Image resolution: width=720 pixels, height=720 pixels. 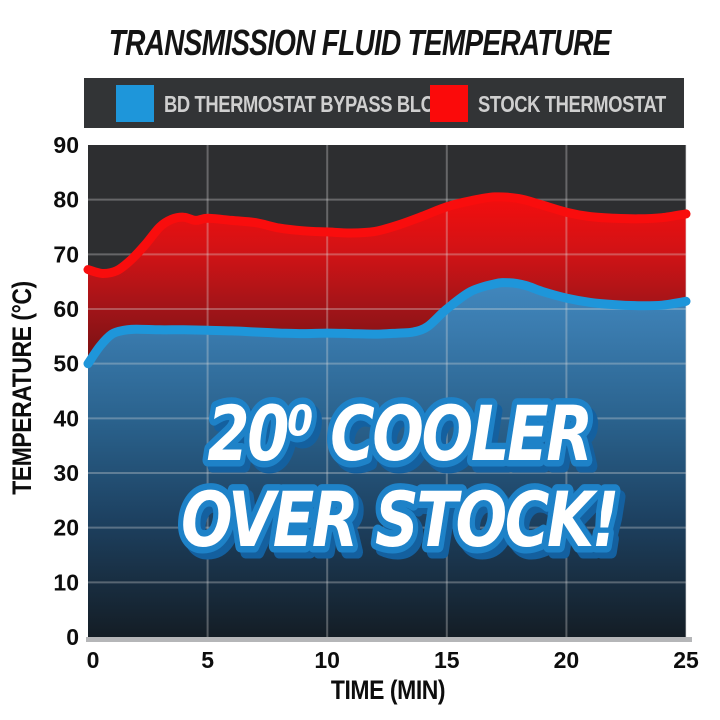 What do you see at coordinates (399, 520) in the screenshot?
I see `overlay-line2: OVER STOCK!` at bounding box center [399, 520].